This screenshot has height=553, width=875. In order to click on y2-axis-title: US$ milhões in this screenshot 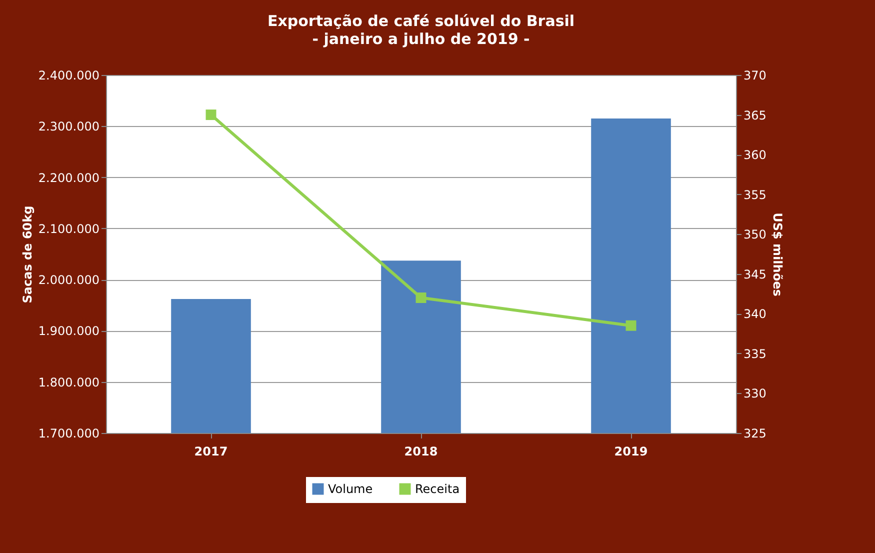, I will do `click(777, 254)`.